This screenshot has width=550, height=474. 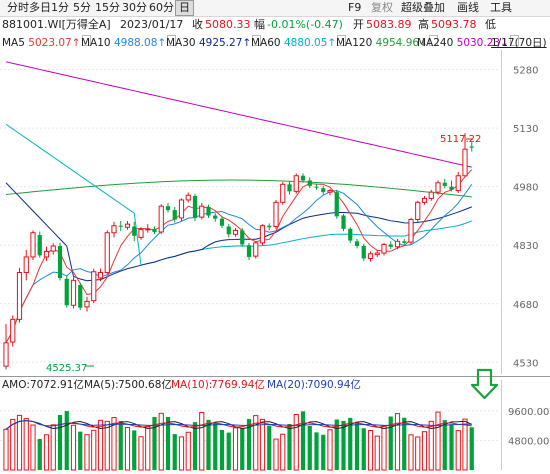 I want to click on tab-1: 多日, so click(x=40, y=7).